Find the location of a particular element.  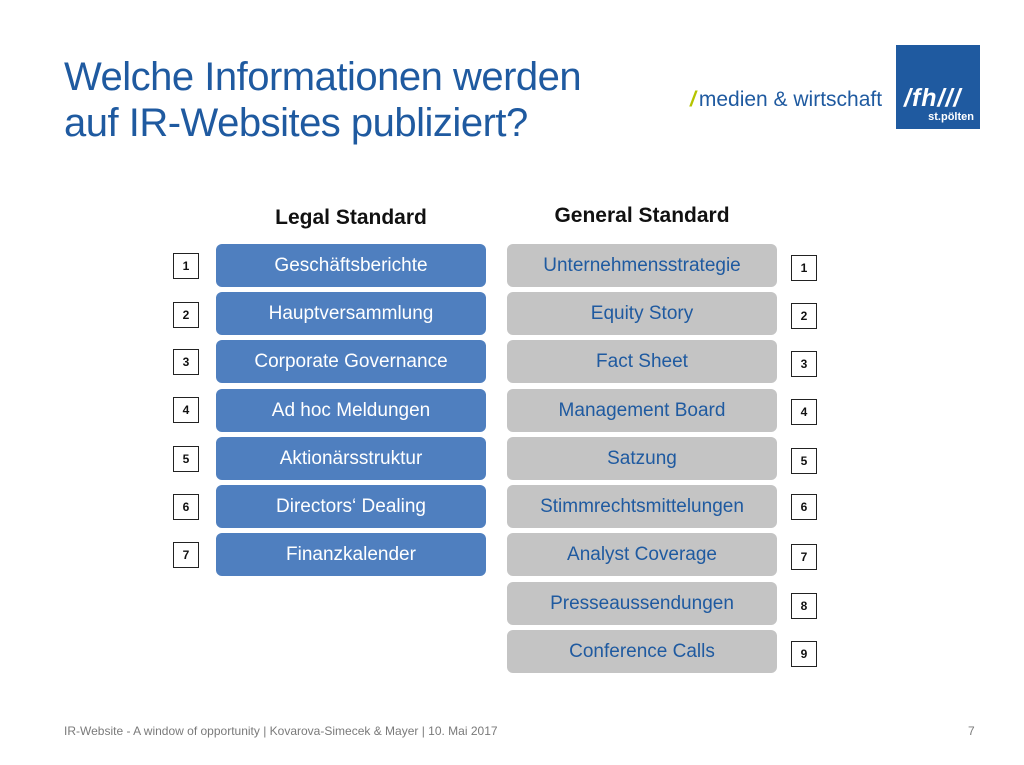

title-line-1: Welche Informationen werden is located at coordinates (323, 77).